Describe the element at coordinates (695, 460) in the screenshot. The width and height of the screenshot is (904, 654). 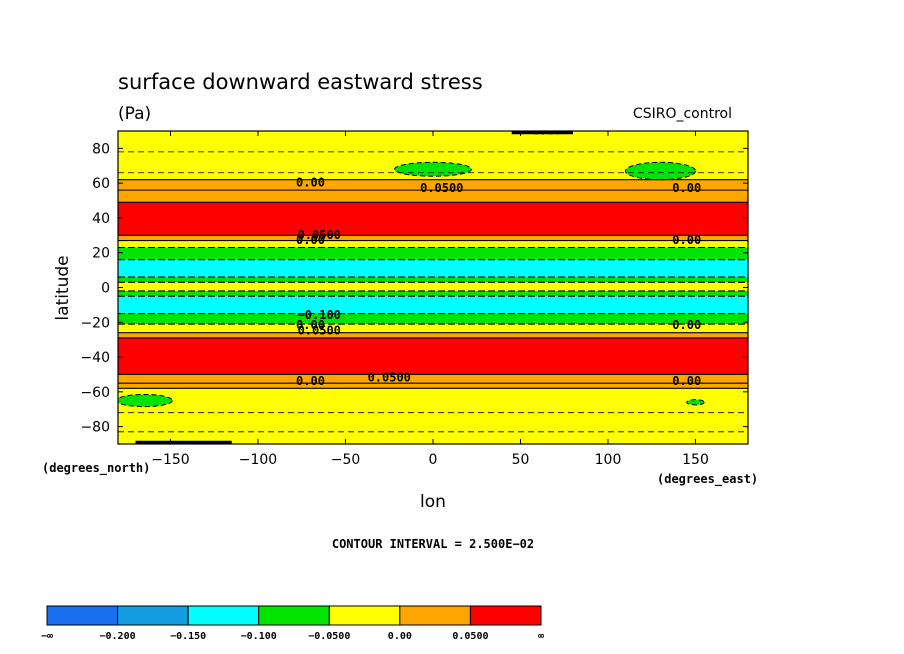
I see `x-tick-label-6: 150` at that location.